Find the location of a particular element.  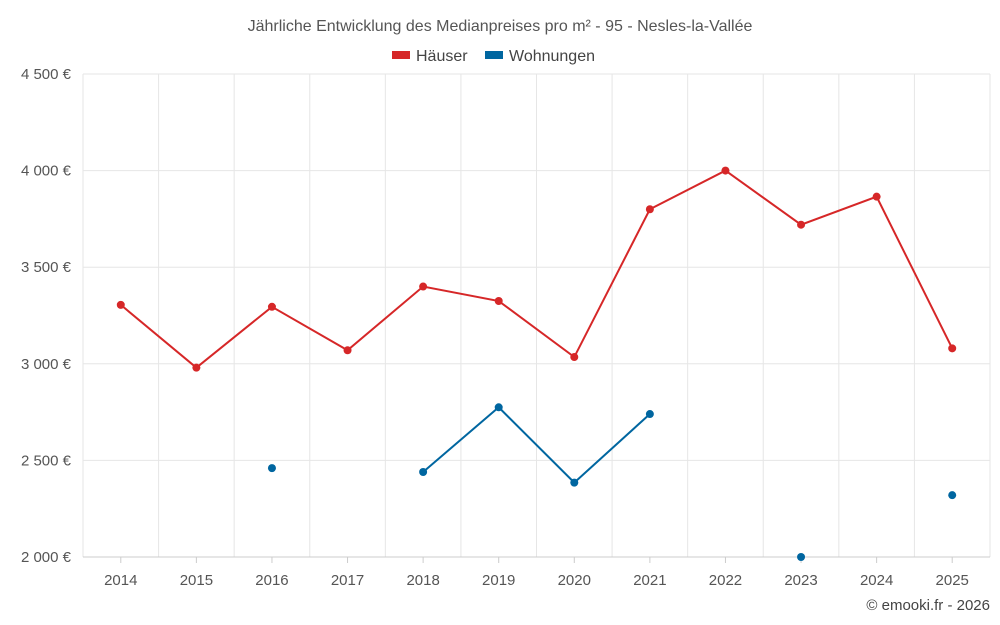

legend-swatch-wohnungen is located at coordinates (494, 55).